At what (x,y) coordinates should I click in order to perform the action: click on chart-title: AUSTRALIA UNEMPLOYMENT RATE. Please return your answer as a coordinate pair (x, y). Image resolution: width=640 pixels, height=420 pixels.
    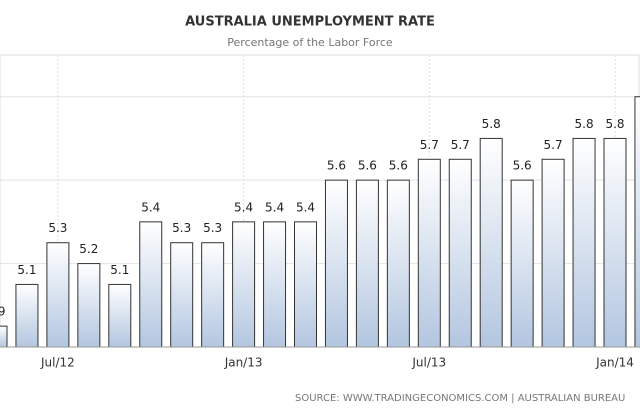
    Looking at the image, I should click on (310, 22).